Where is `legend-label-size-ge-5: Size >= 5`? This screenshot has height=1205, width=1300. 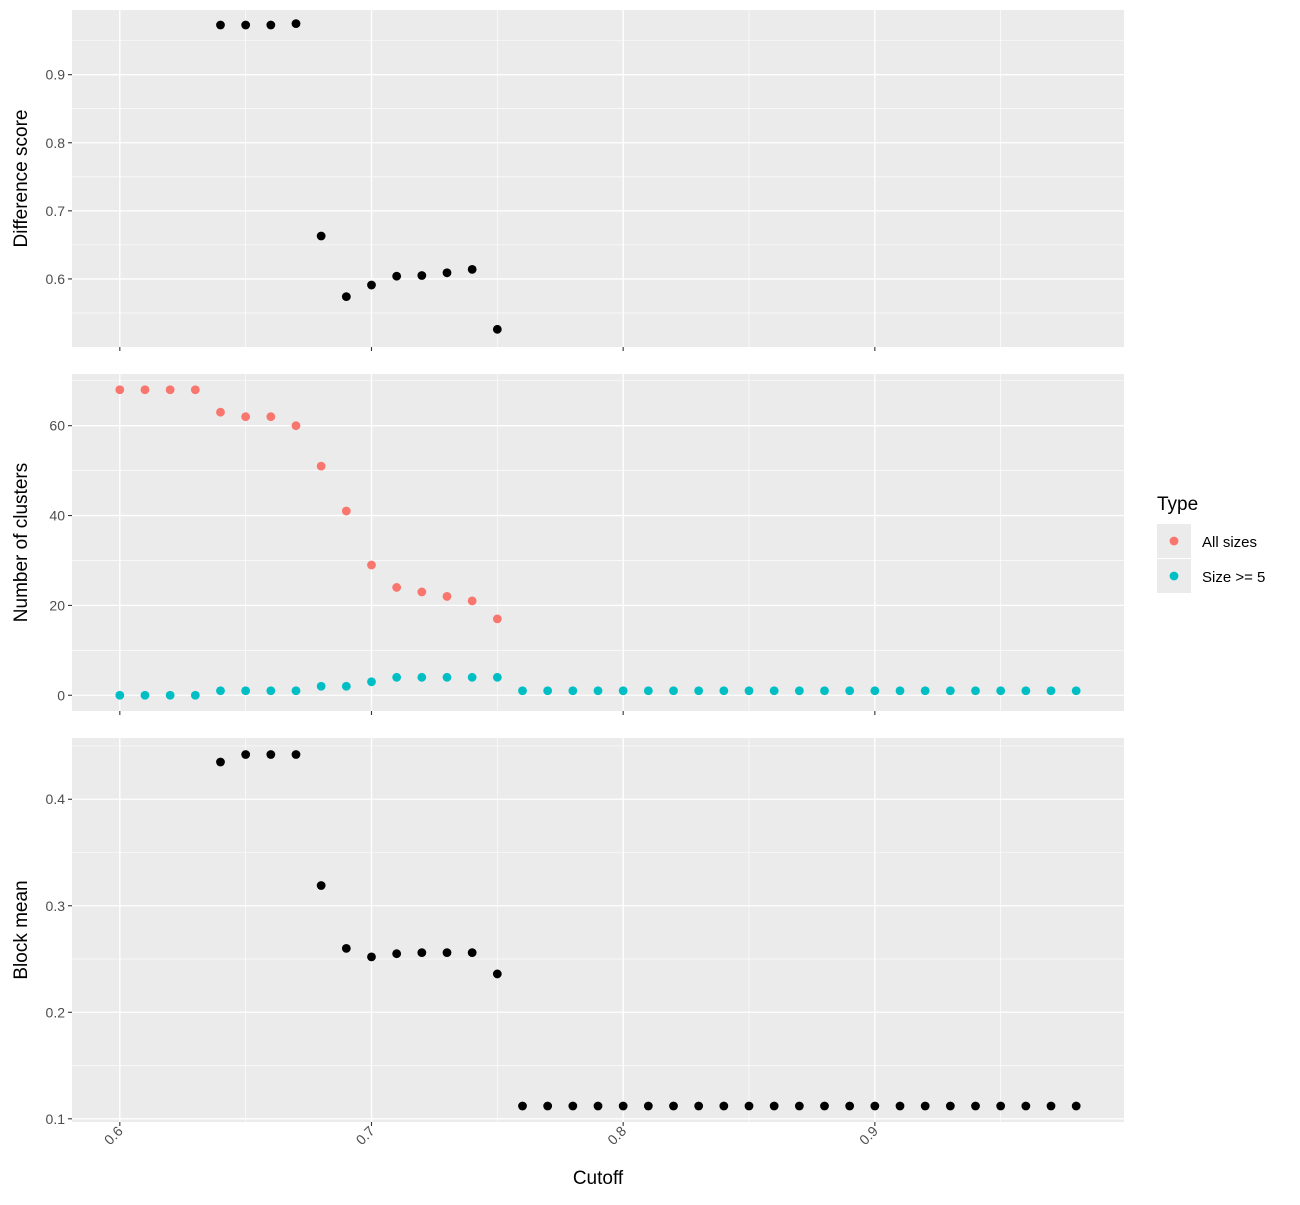 legend-label-size-ge-5: Size >= 5 is located at coordinates (1233, 577).